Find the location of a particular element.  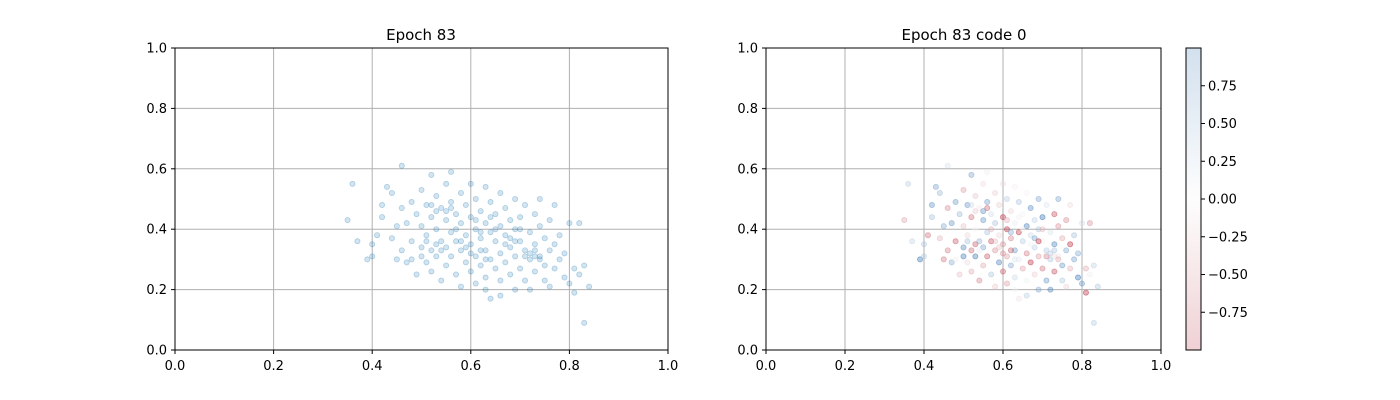

chart-left-title: Epoch 83 is located at coordinates (421, 35).